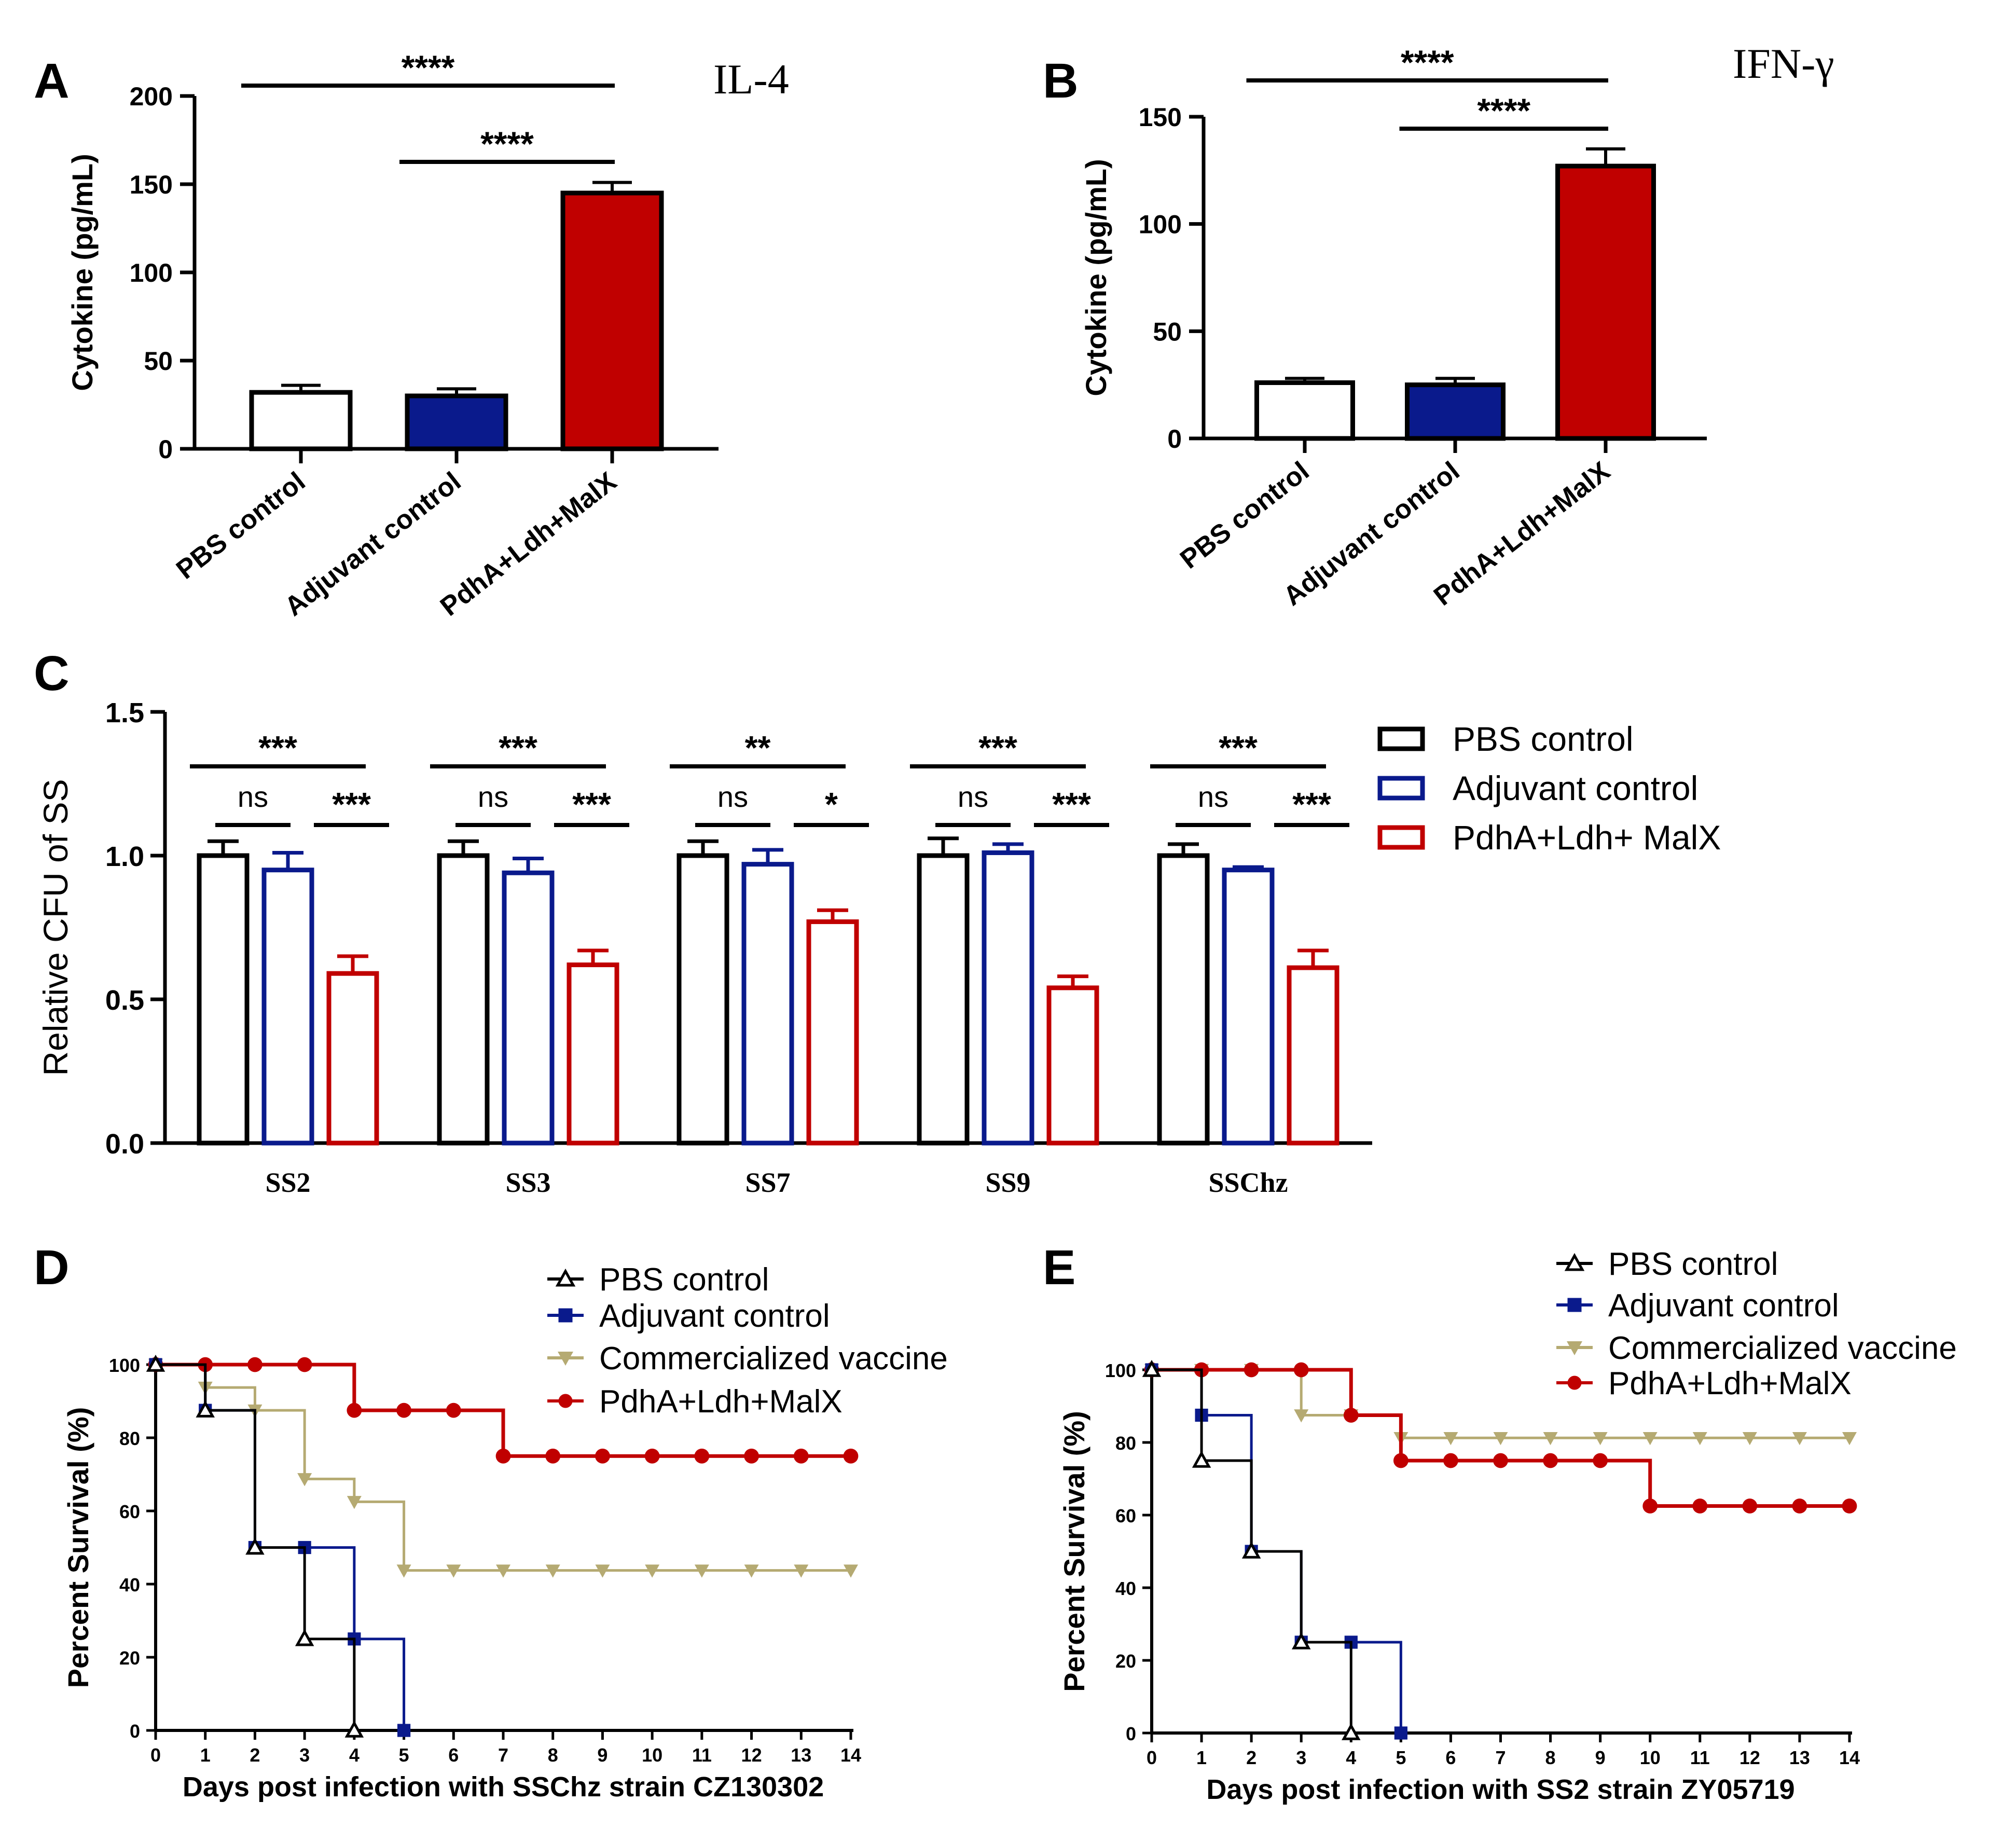 This screenshot has height=1829, width=2016. Describe the element at coordinates (1427, 62) in the screenshot. I see `significance-label: ****` at that location.